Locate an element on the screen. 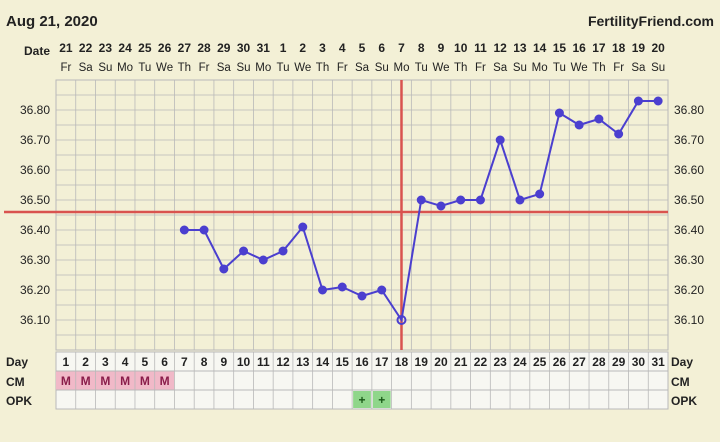 This screenshot has width=720, height=442. date-label: 7 is located at coordinates (401, 48).